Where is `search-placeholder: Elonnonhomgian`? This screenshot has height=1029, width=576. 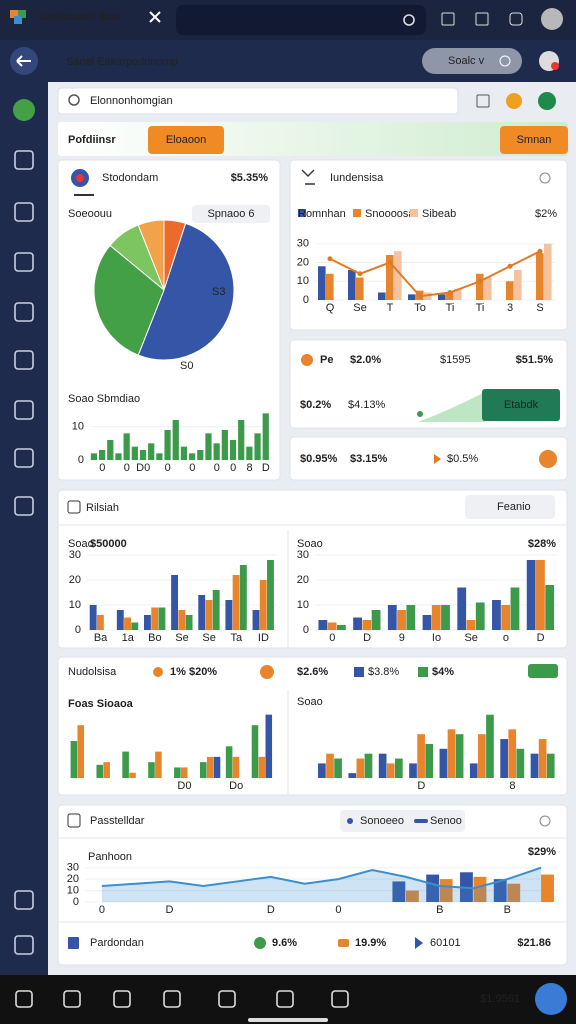
search-placeholder: Elonnonhomgian is located at coordinates (131, 101).